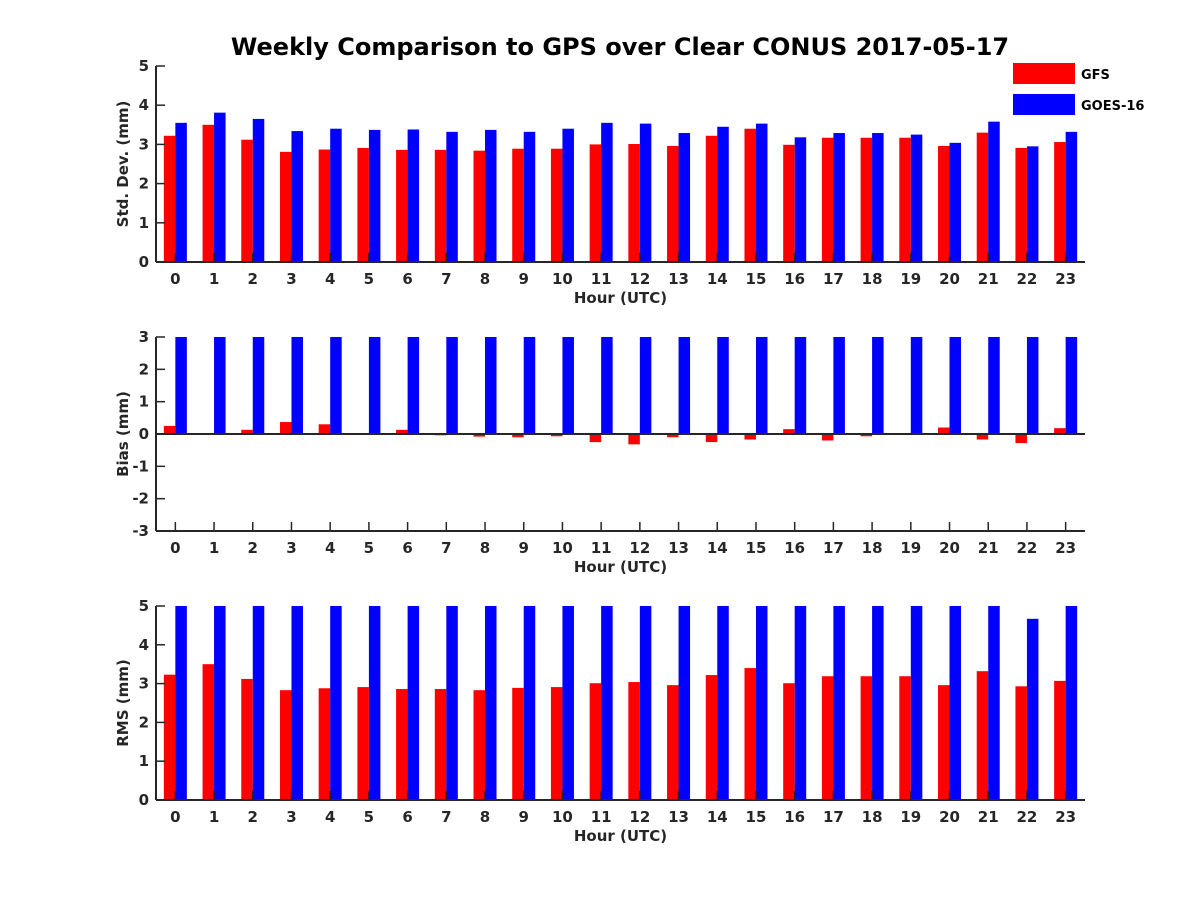  I want to click on x-tick-label: 16, so click(794, 548).